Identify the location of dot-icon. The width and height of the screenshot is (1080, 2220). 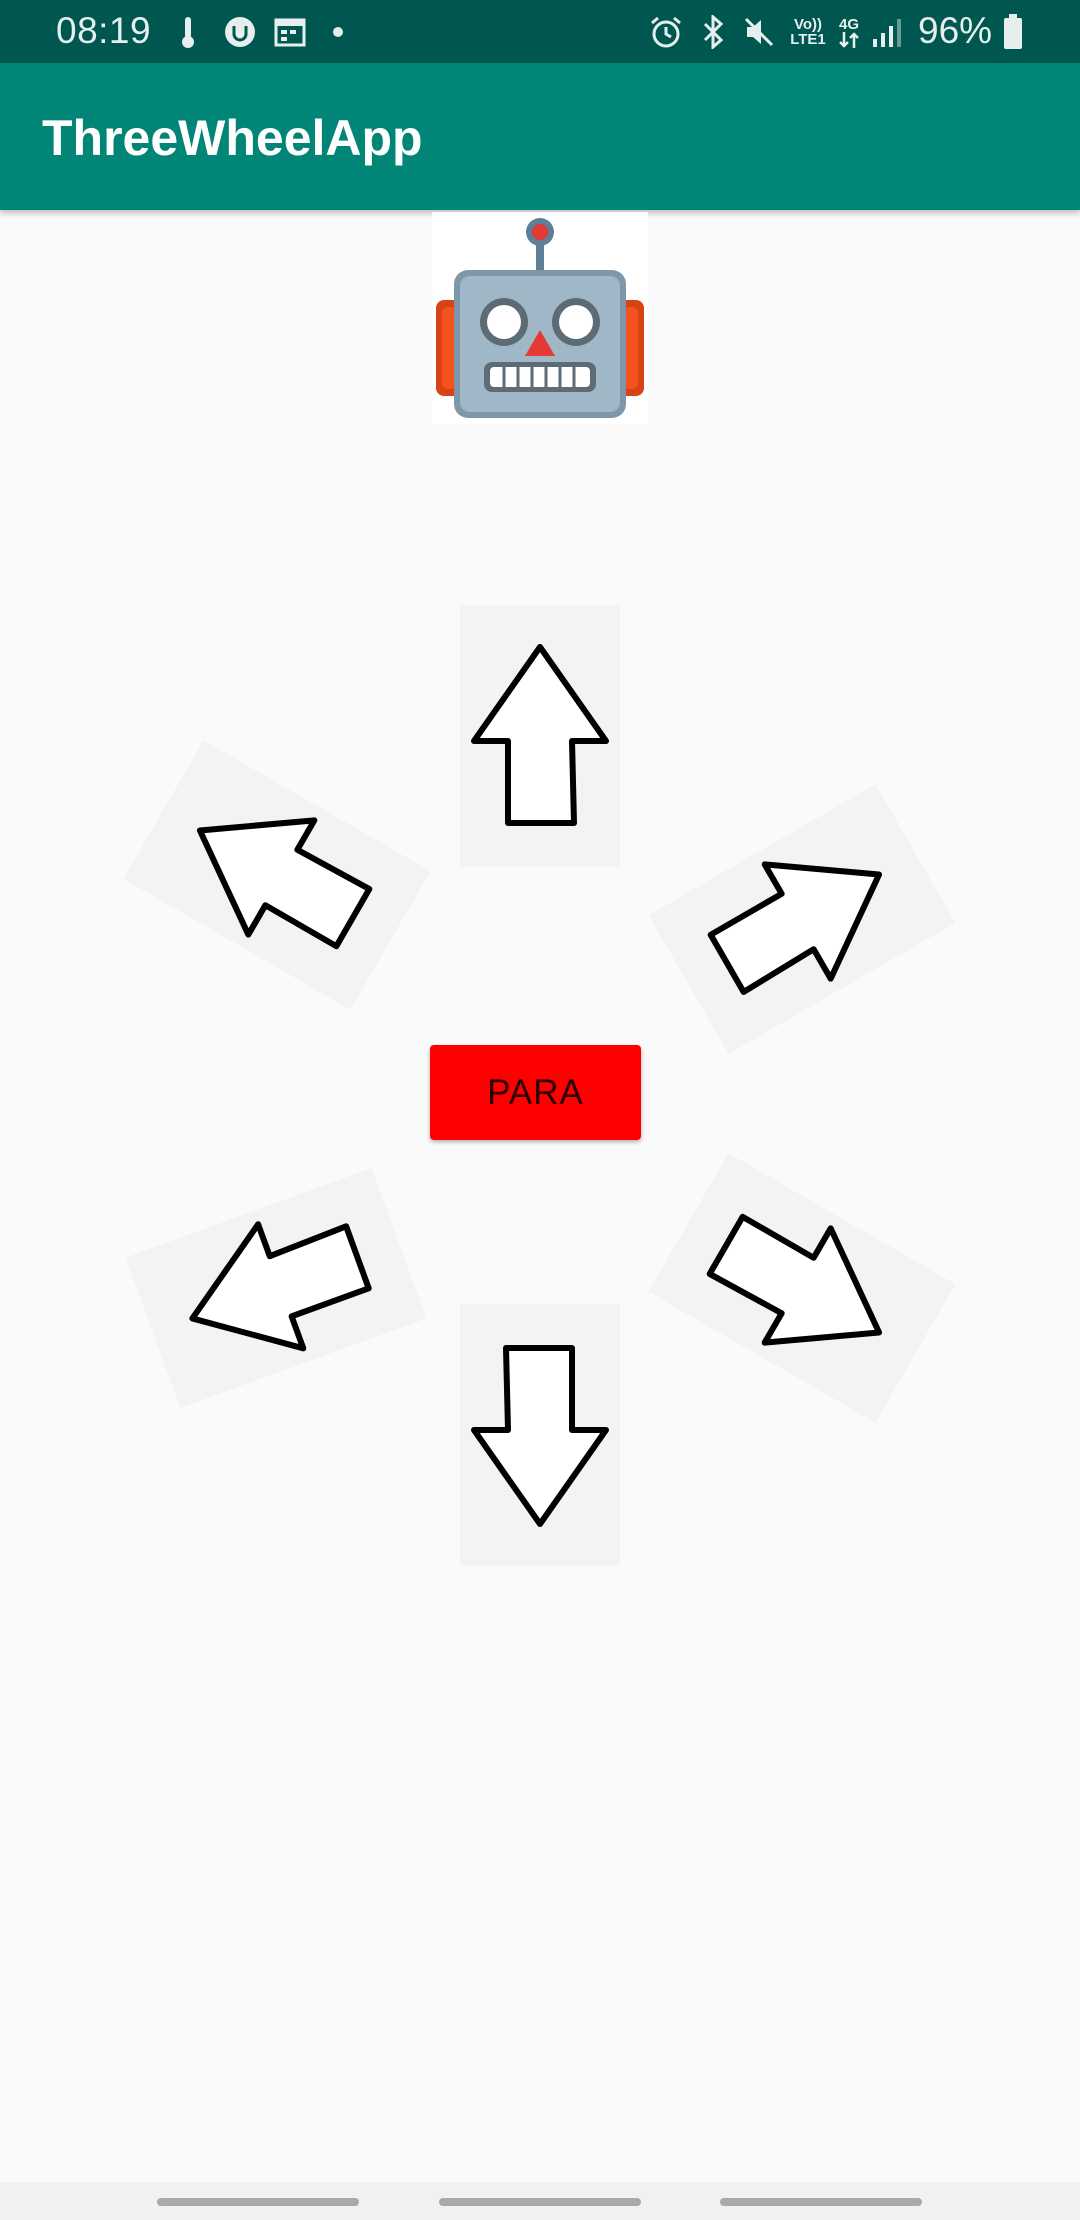
(338, 32).